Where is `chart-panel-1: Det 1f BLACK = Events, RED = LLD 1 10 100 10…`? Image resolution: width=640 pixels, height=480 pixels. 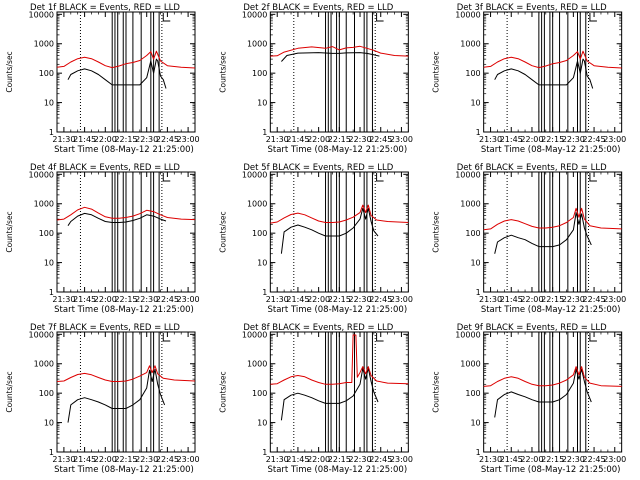 chart-panel-1: Det 1f BLACK = Events, RED = LLD 1 10 100 10… is located at coordinates (102, 79).